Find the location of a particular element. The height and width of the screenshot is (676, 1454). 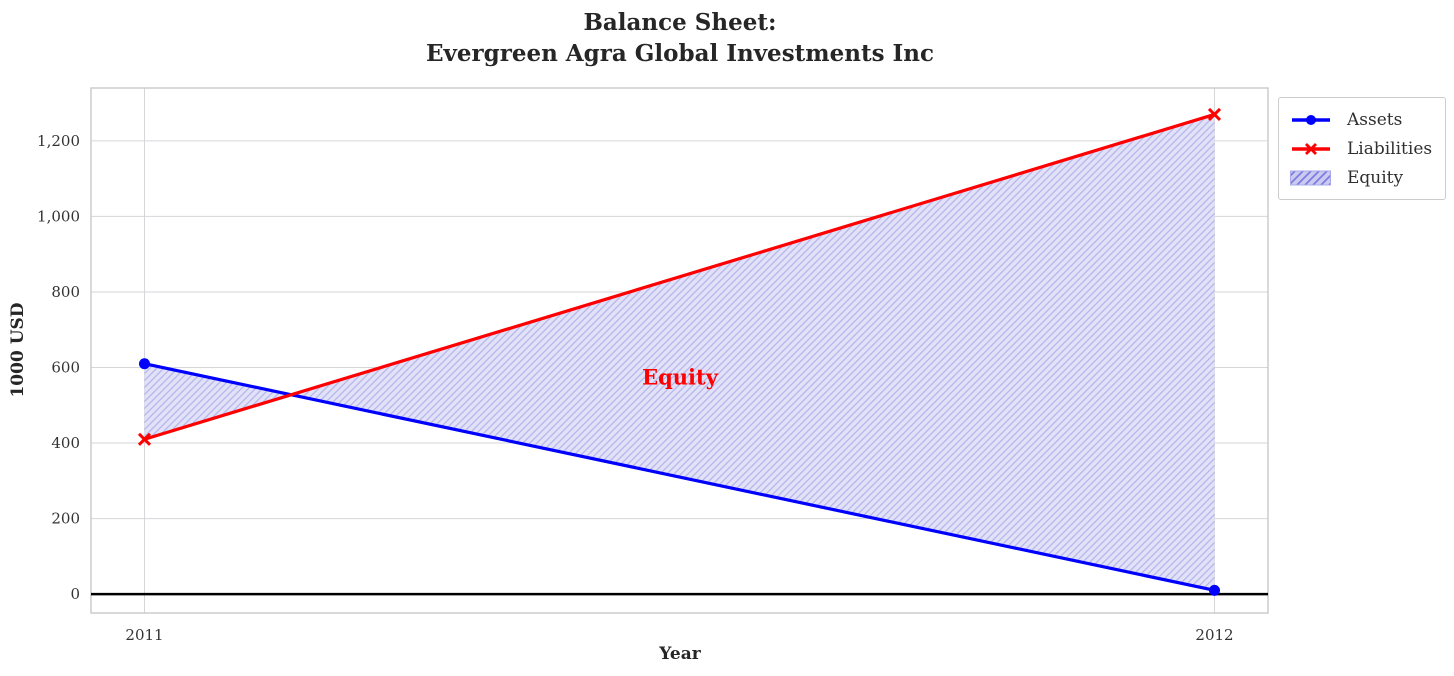

legend: Assets Liabilities Equity is located at coordinates (1362, 148).